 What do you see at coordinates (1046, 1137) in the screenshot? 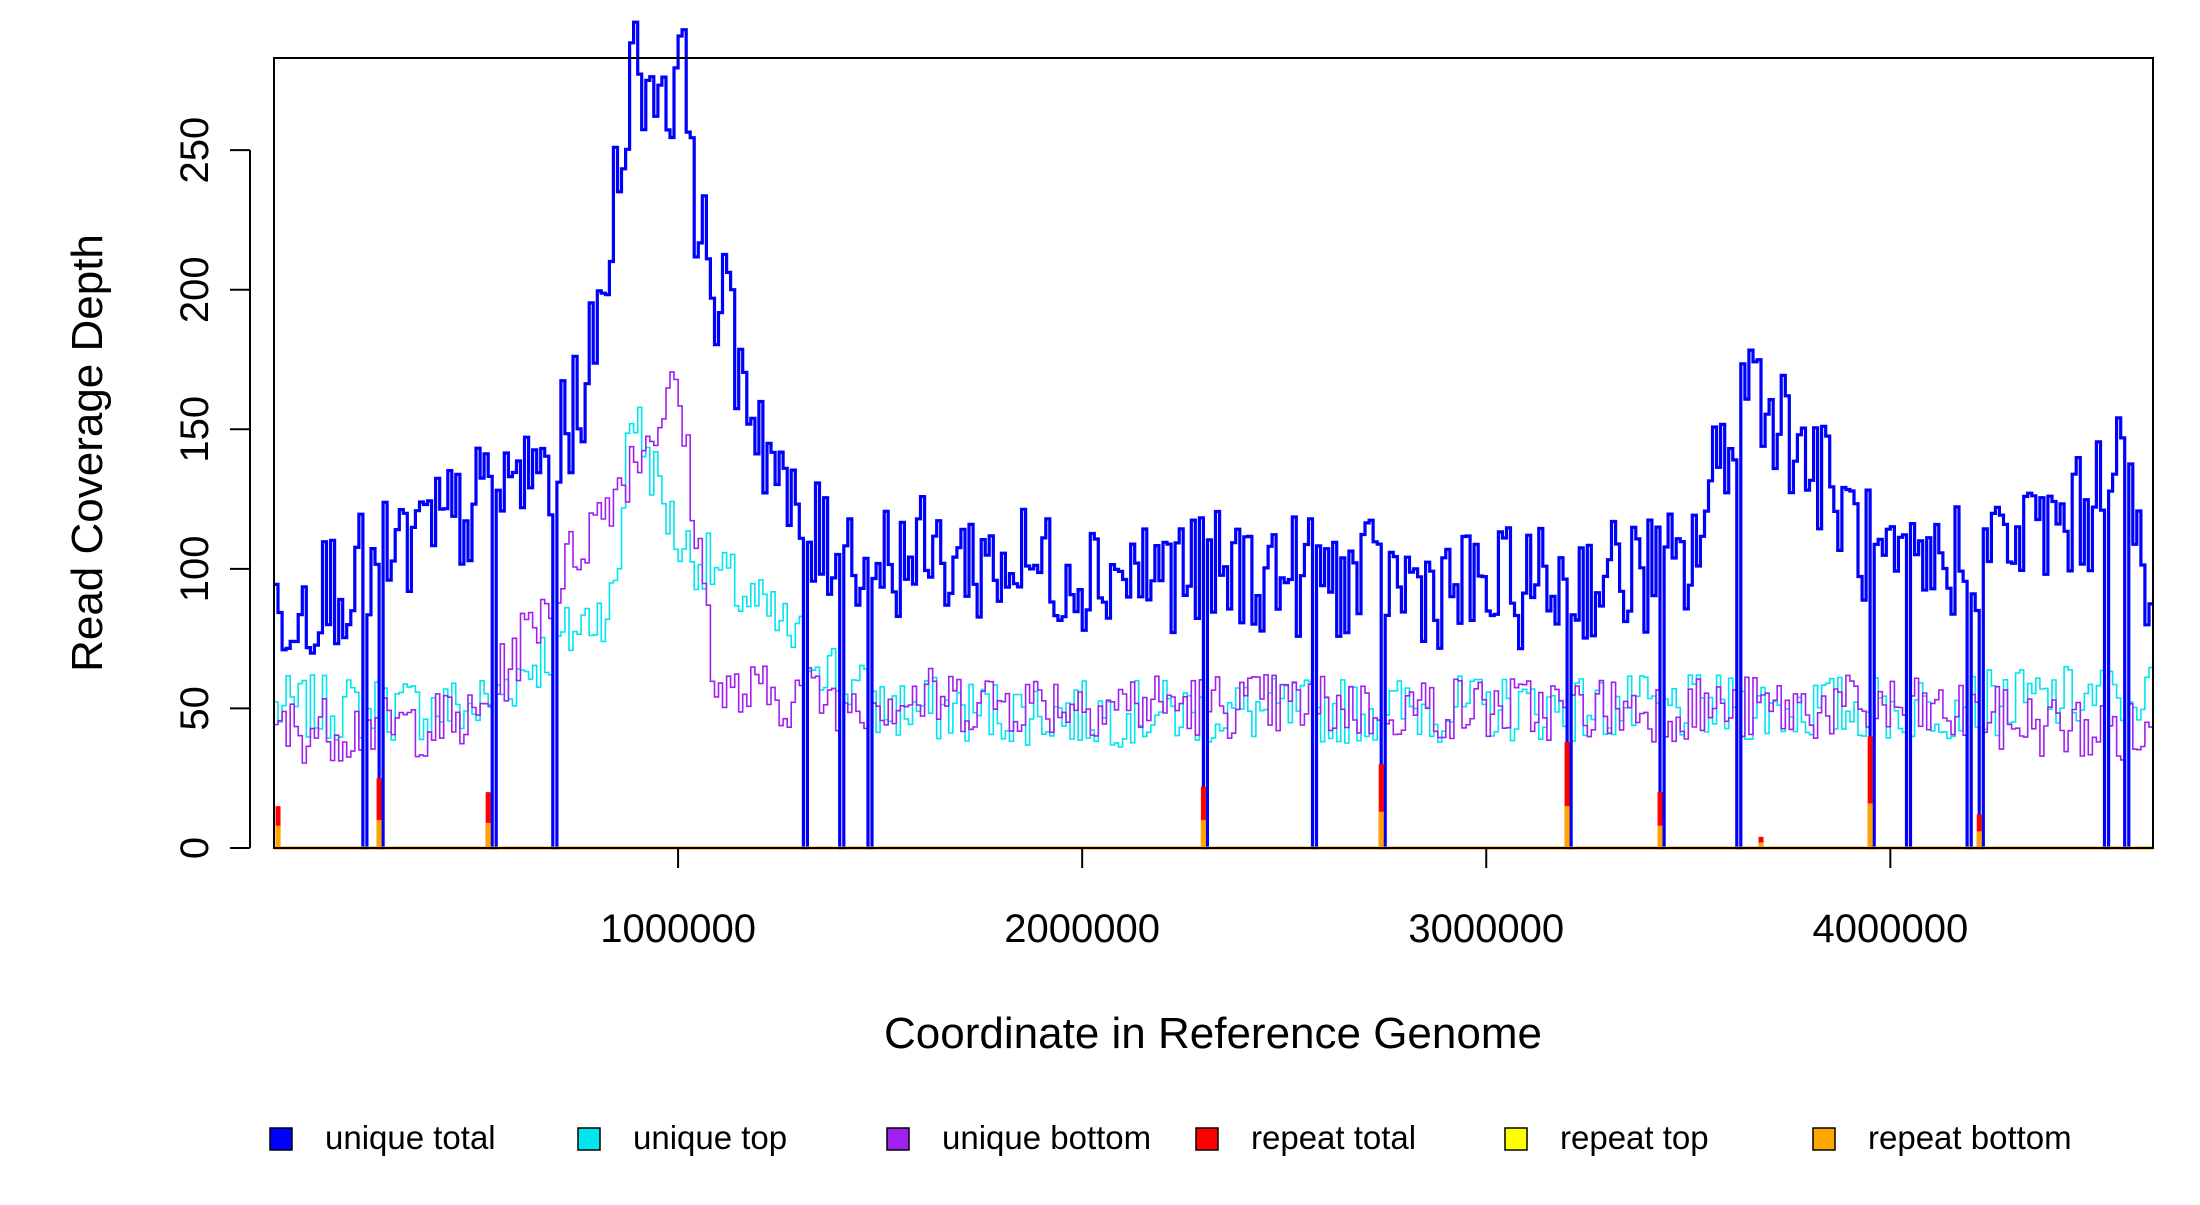
I see `legend-label: unique bottom` at bounding box center [1046, 1137].